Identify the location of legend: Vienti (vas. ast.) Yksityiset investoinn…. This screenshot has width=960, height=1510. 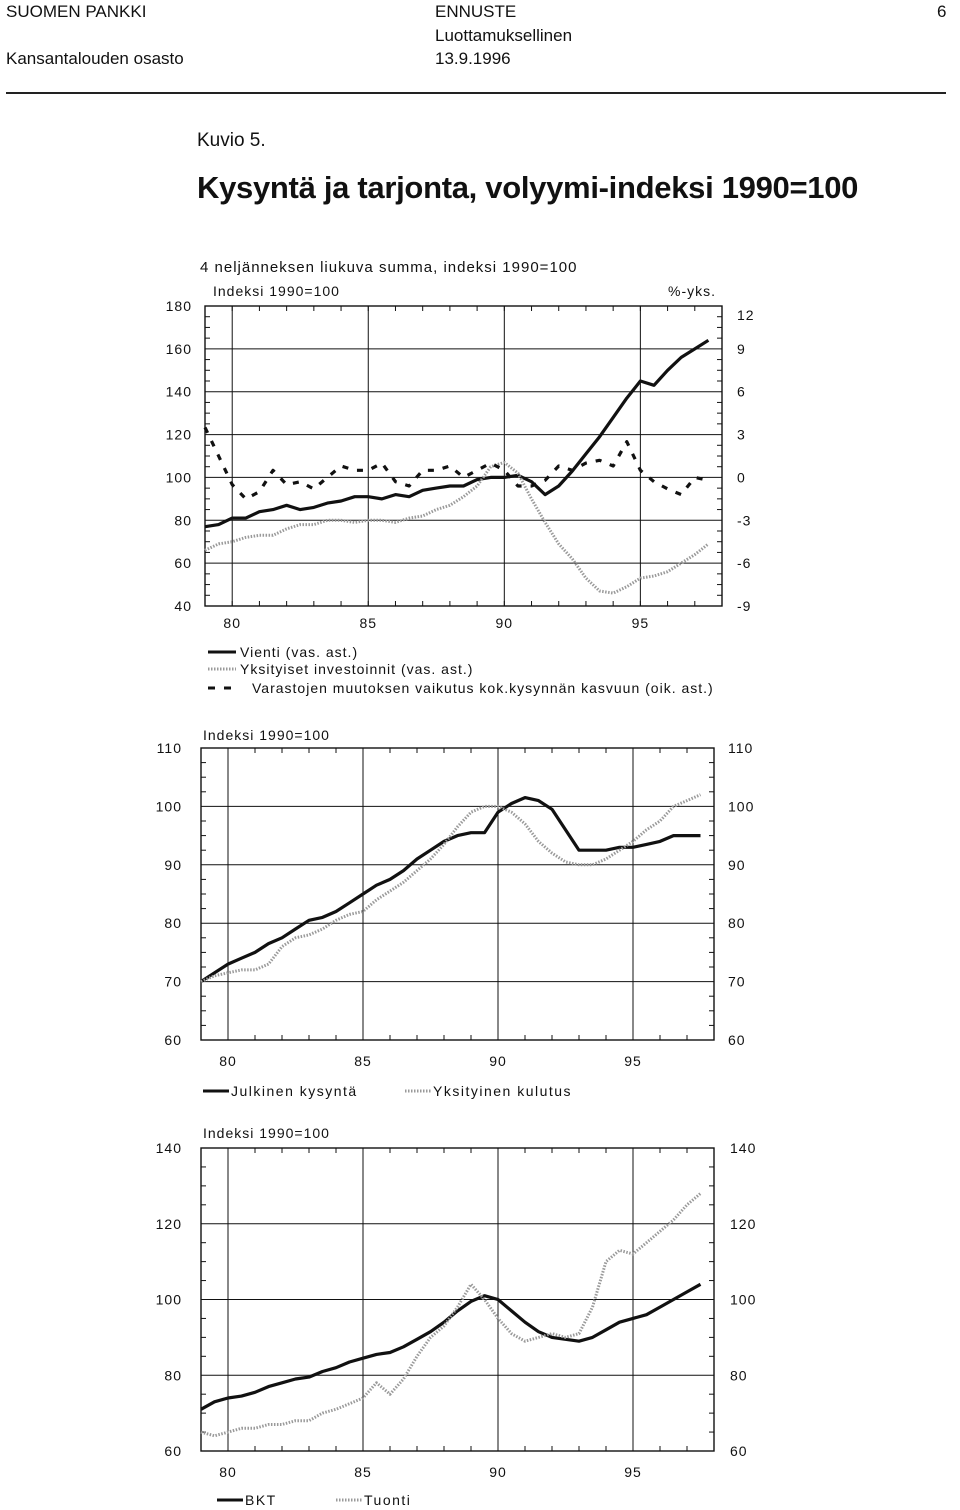
(461, 670).